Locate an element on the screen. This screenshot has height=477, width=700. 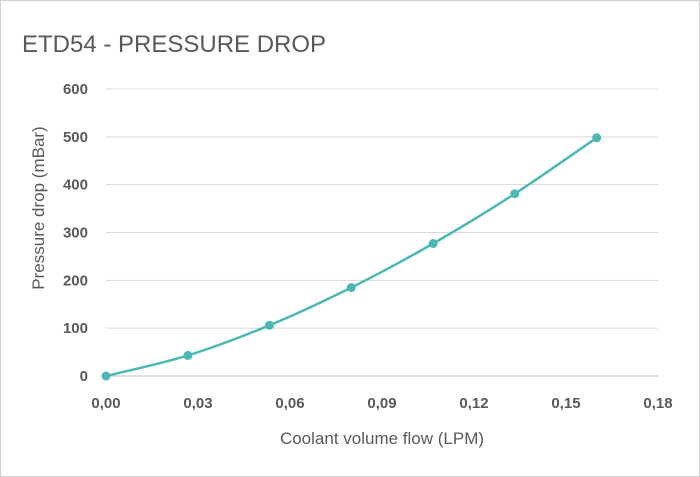
x-tick-label: 0,12 is located at coordinates (473, 403).